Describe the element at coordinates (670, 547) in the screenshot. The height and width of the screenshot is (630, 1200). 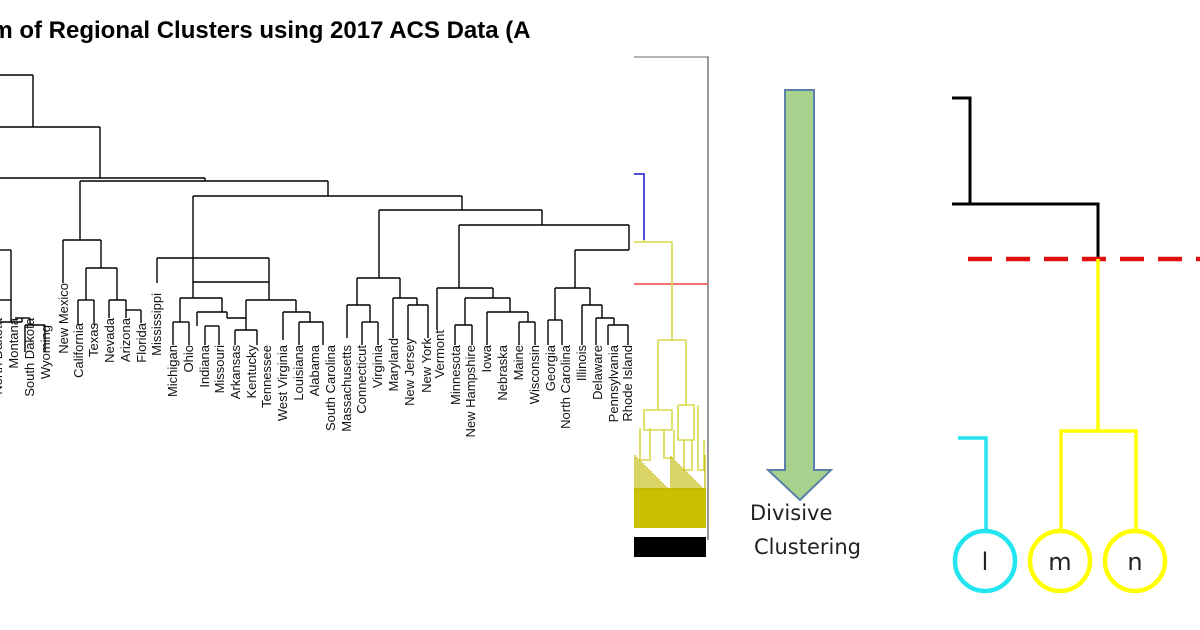
I see `black-bar` at that location.